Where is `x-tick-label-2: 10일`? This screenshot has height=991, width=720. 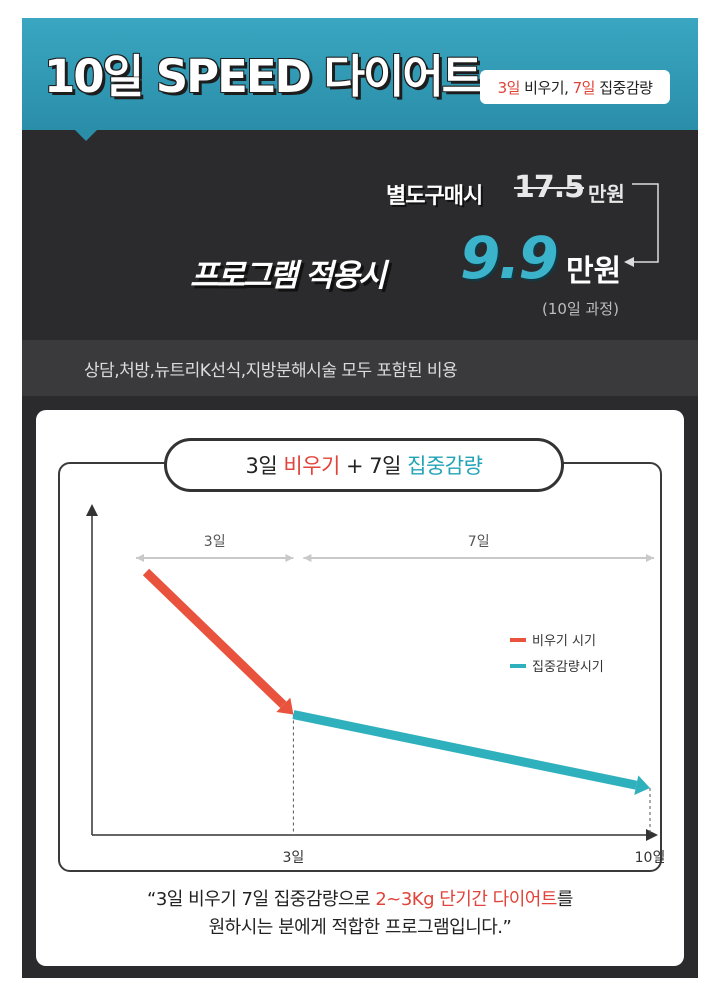 x-tick-label-2: 10일 is located at coordinates (650, 858).